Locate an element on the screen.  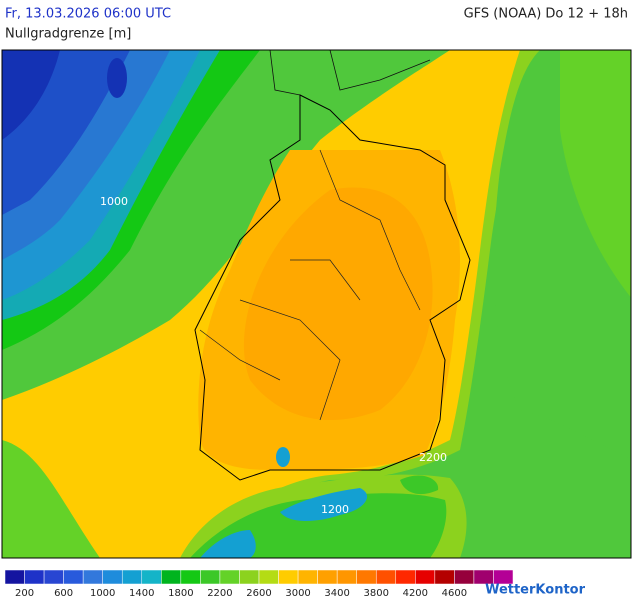
subtitle: Nullgradgrenze [m] is located at coordinates (68, 34).